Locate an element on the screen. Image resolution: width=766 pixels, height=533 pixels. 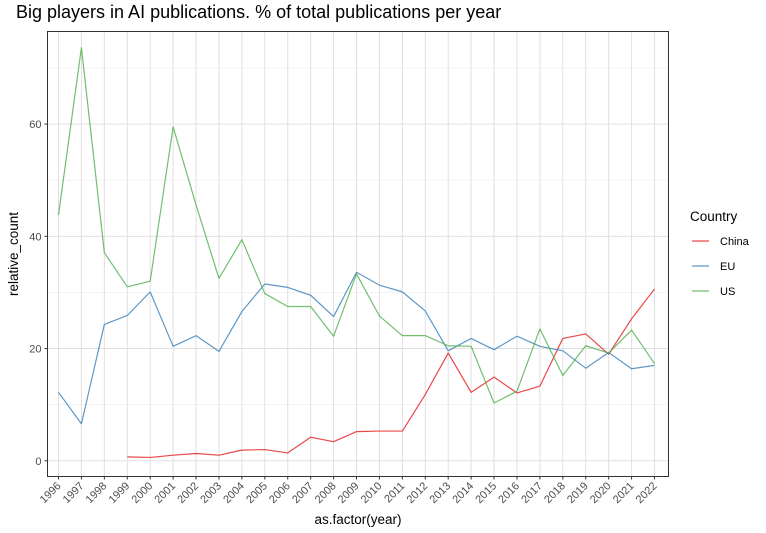
x-tick-label: 1999 is located at coordinates (120, 493).